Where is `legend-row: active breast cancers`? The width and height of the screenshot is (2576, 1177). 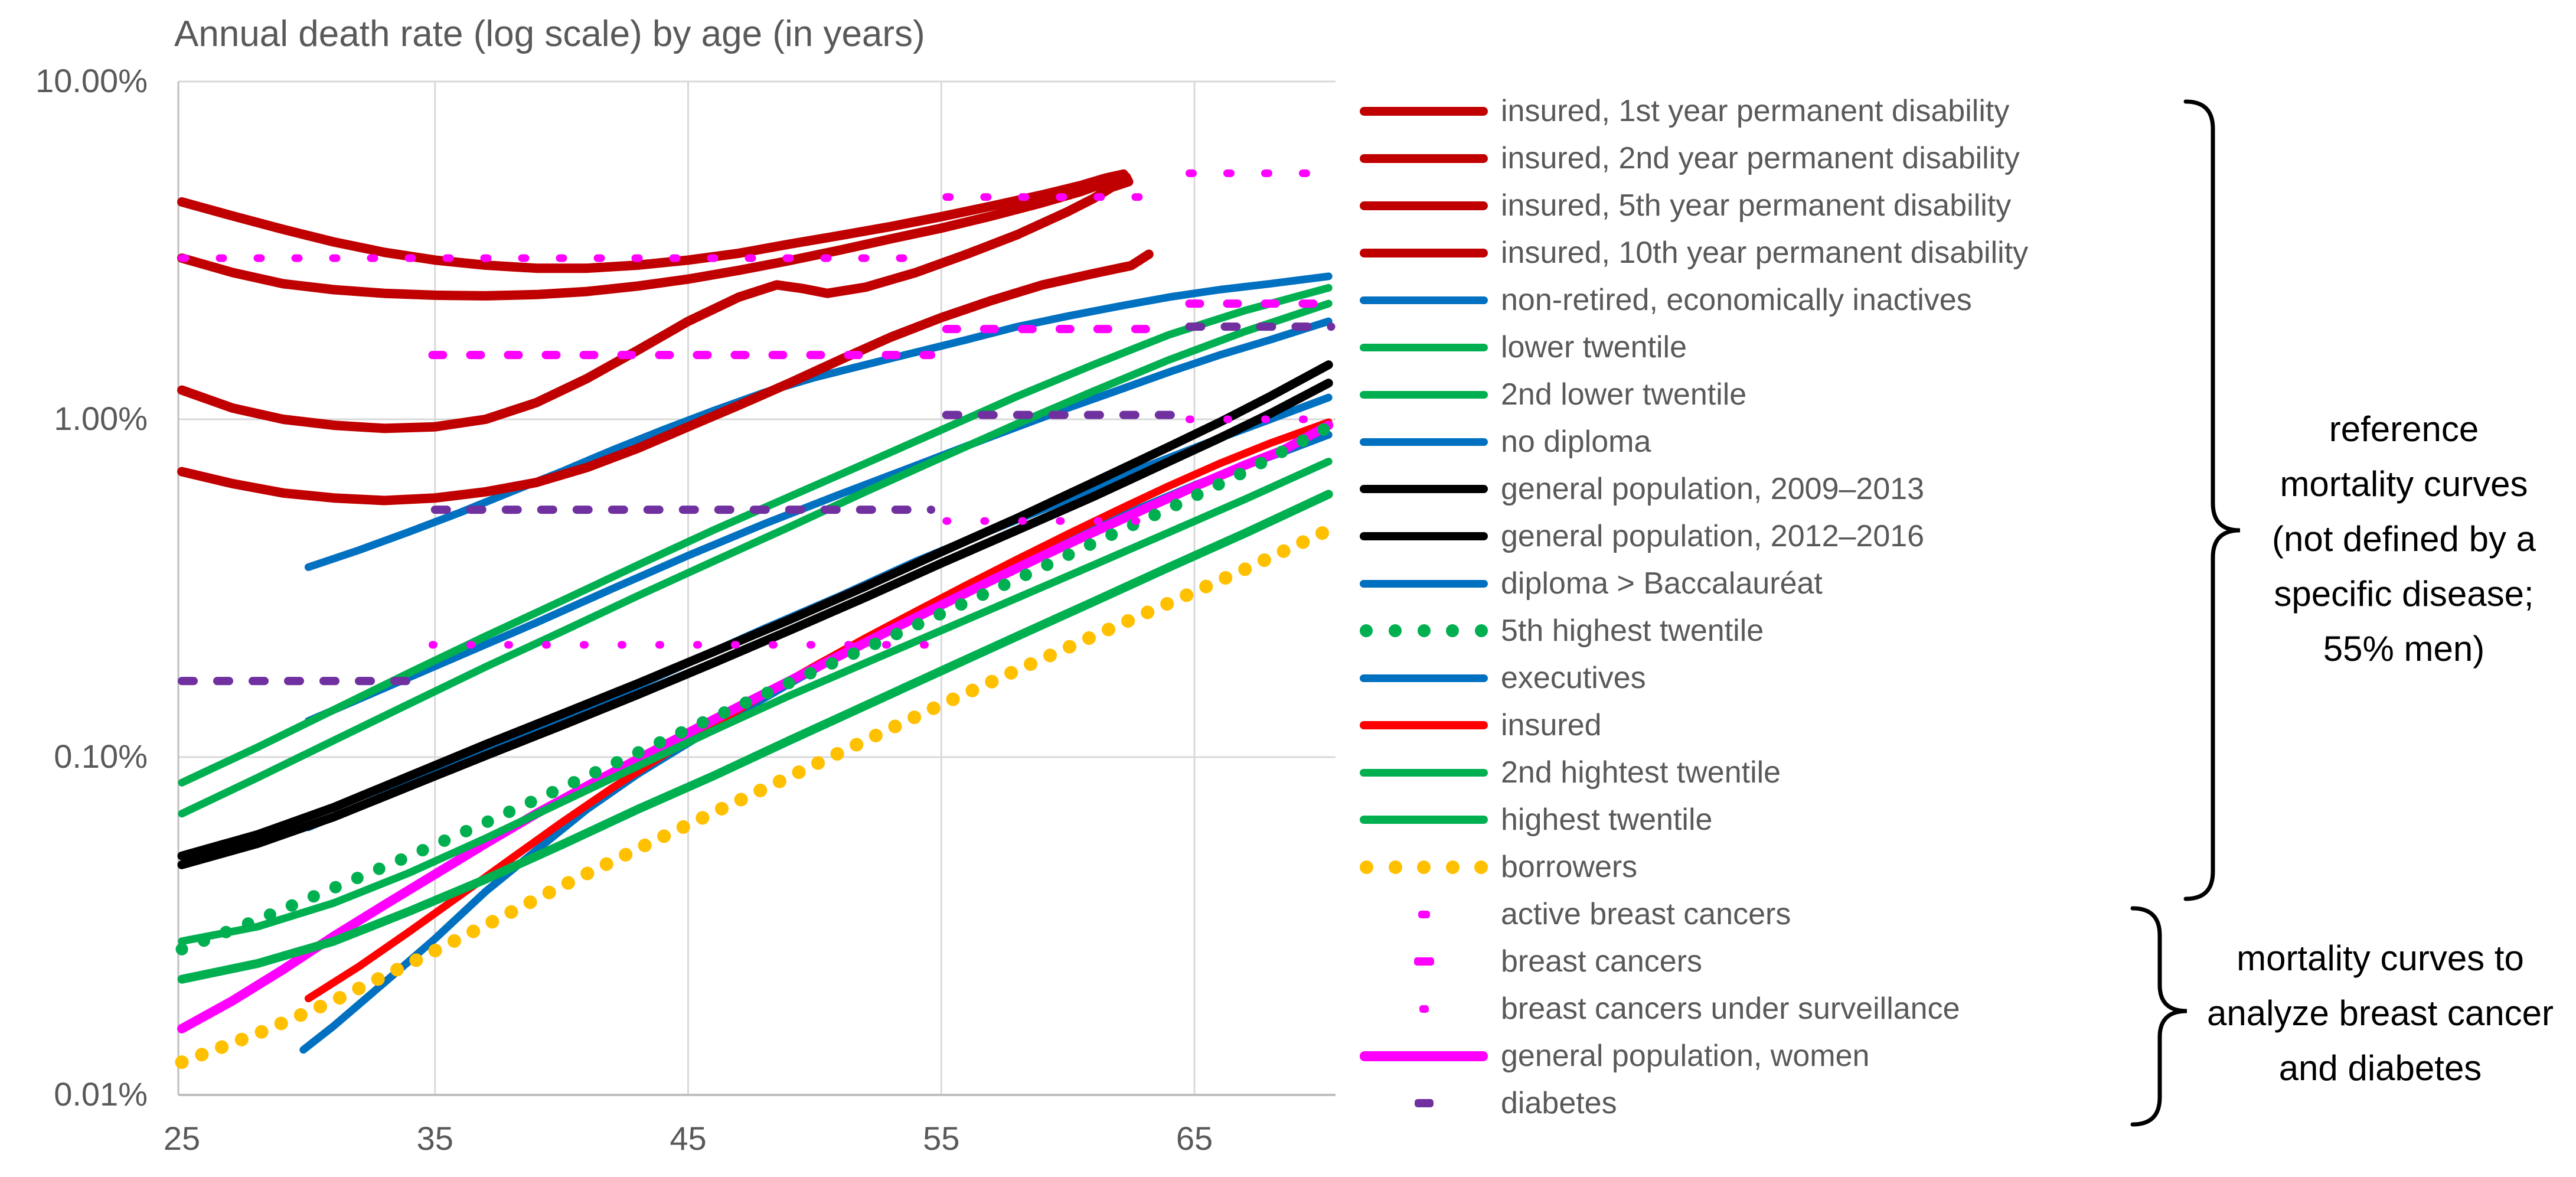
legend-row: active breast cancers is located at coordinates (1575, 914).